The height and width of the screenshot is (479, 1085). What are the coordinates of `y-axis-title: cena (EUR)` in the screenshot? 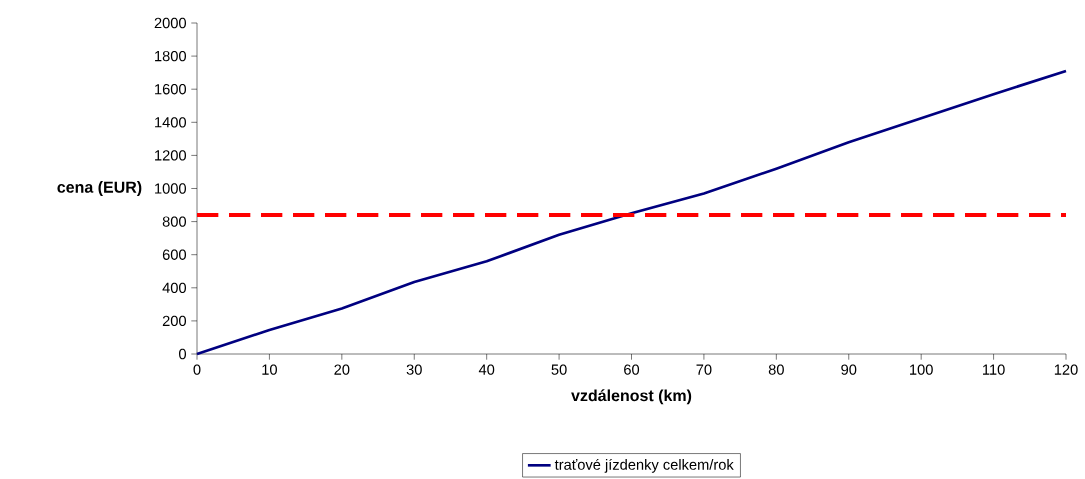 It's located at (99, 188).